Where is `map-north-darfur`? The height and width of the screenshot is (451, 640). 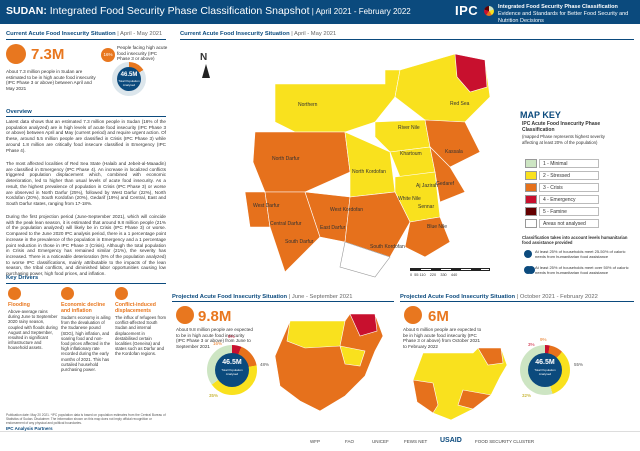
map-north-darfur is located at coordinates (301, 162).